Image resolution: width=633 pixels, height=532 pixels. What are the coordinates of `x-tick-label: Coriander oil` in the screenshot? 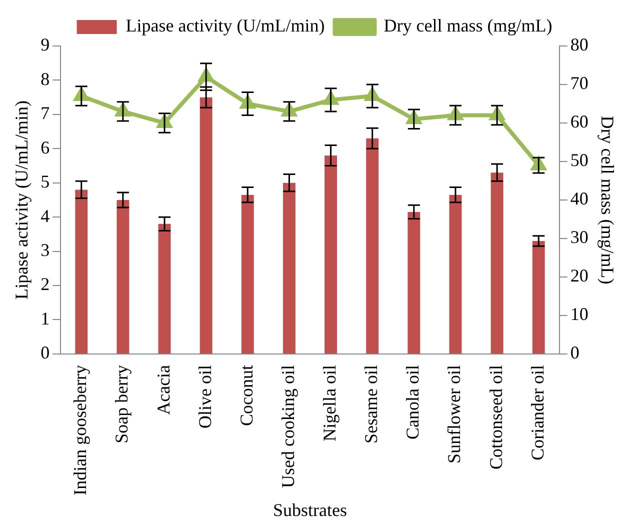 It's located at (537, 412).